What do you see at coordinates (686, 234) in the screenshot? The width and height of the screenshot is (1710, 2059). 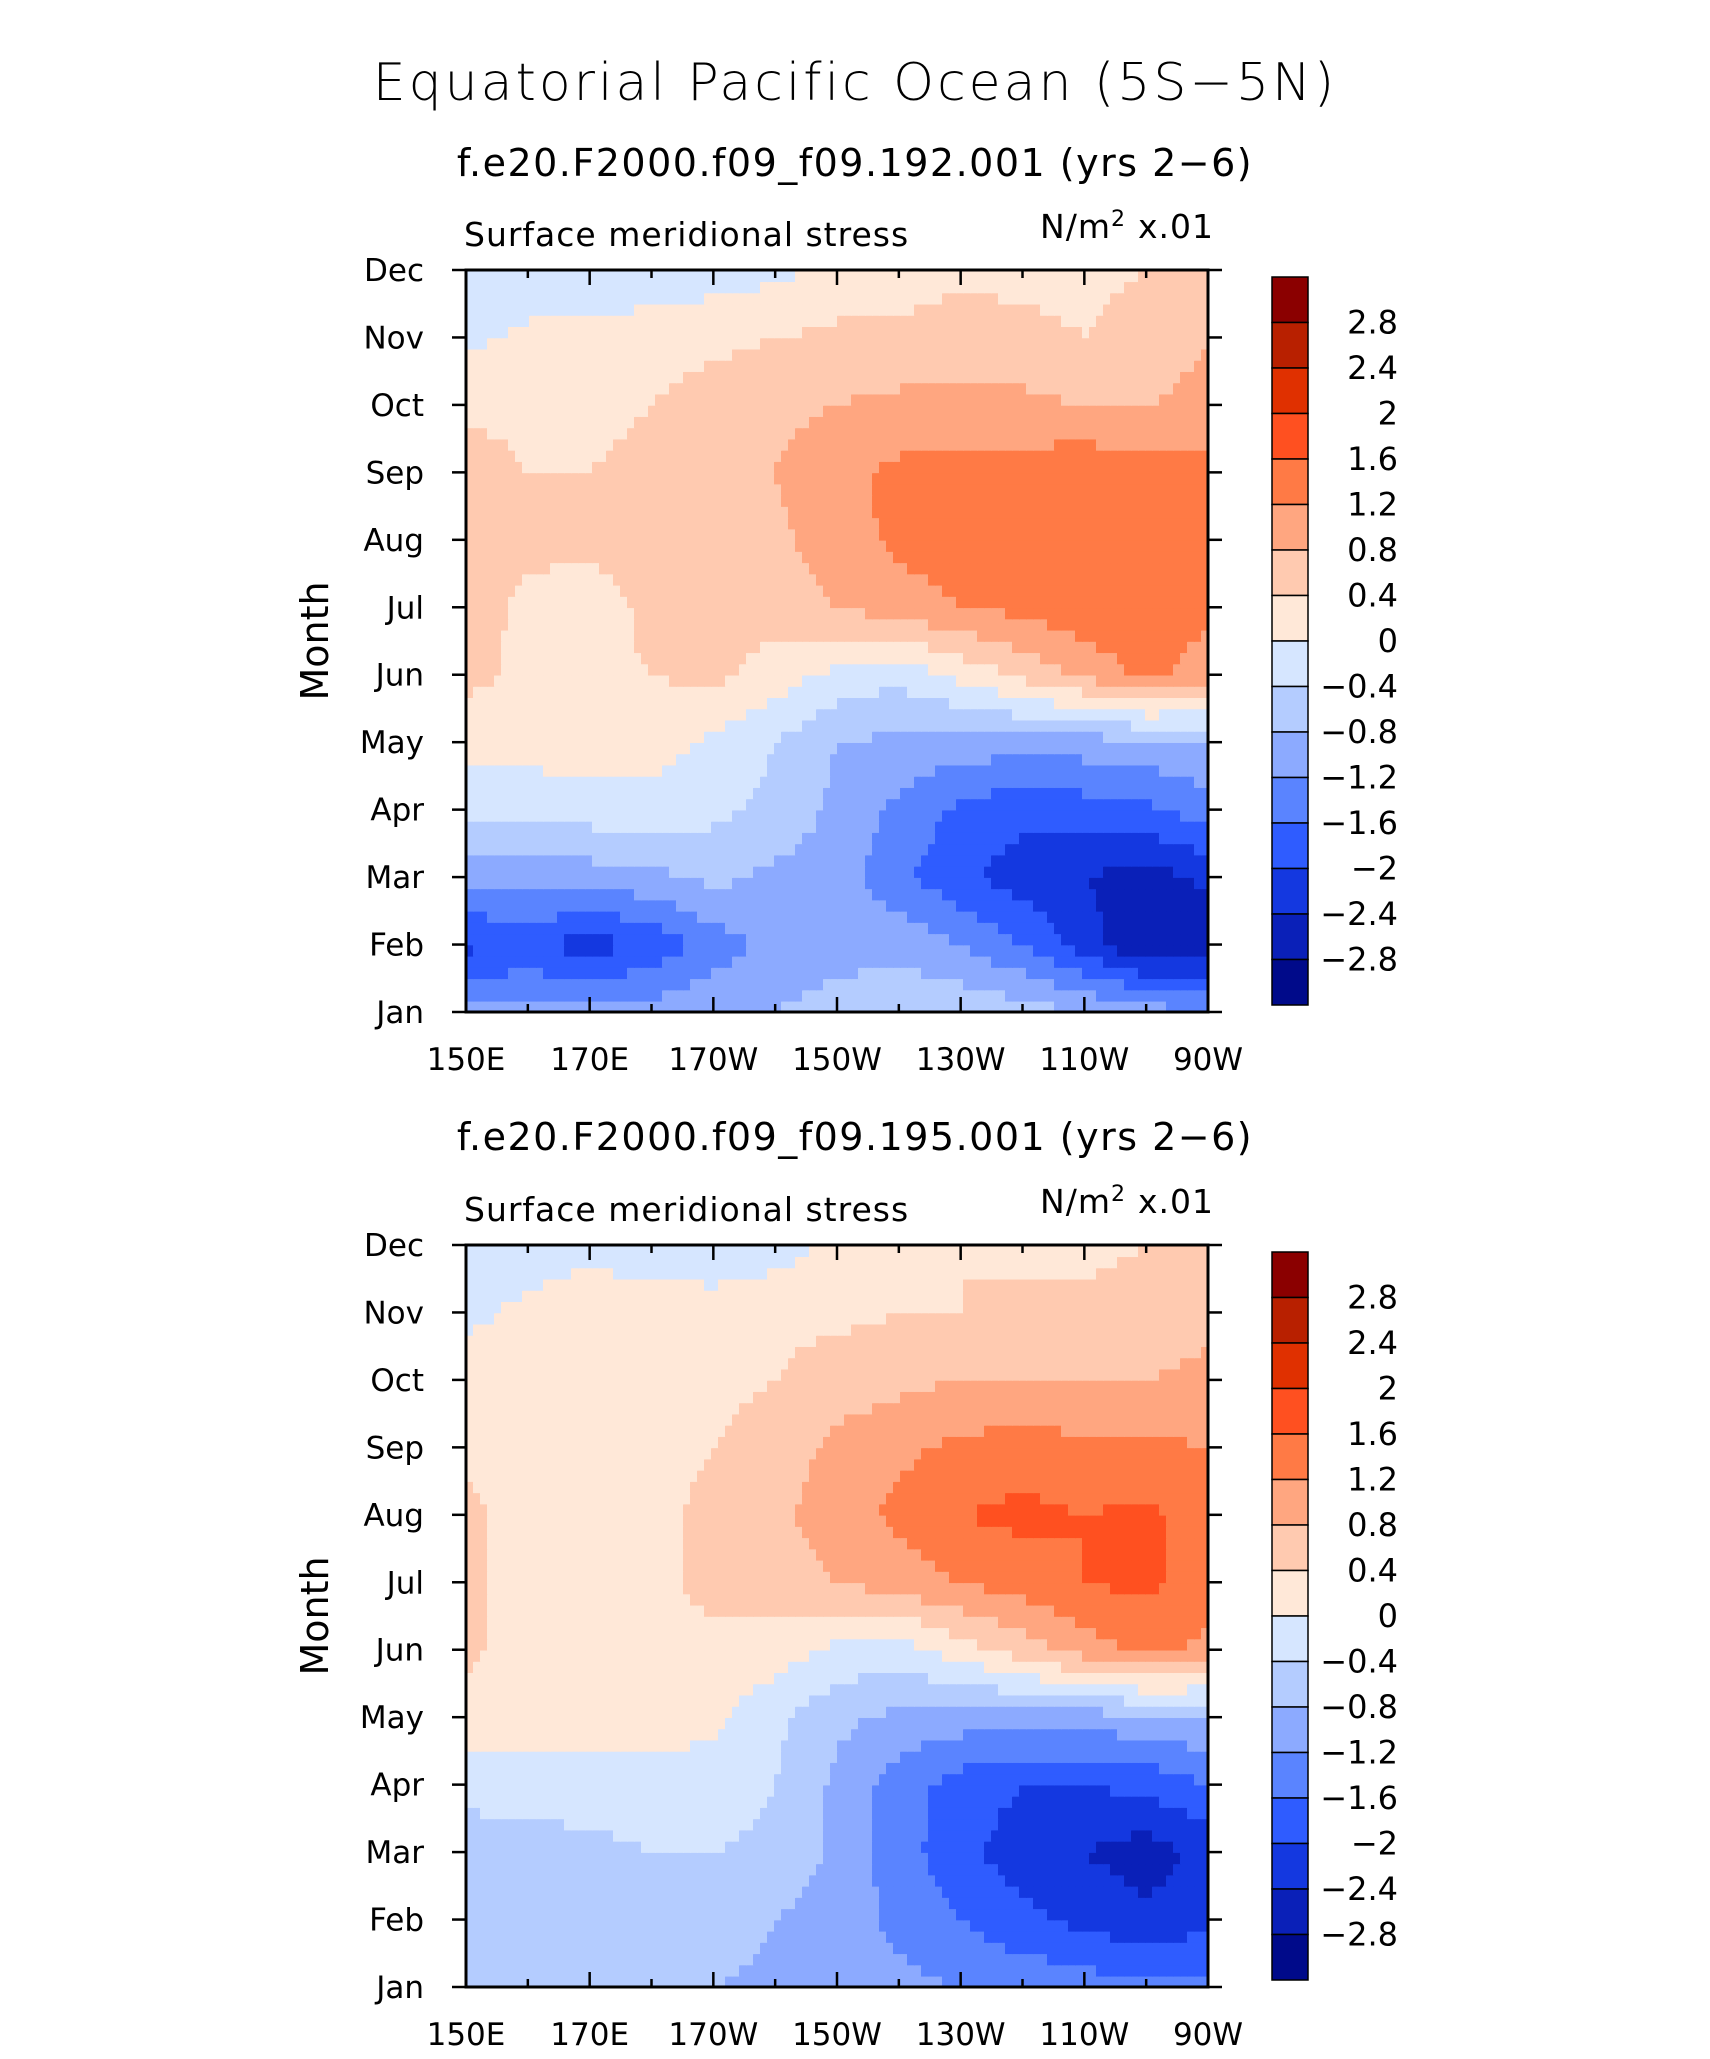 I see `variable-label: Surface meridional stress` at bounding box center [686, 234].